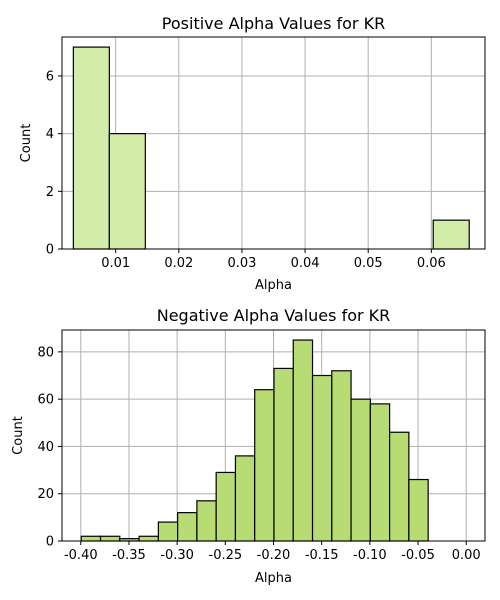 This screenshot has width=500, height=600. I want to click on x-tick-label: -0.20, so click(274, 555).